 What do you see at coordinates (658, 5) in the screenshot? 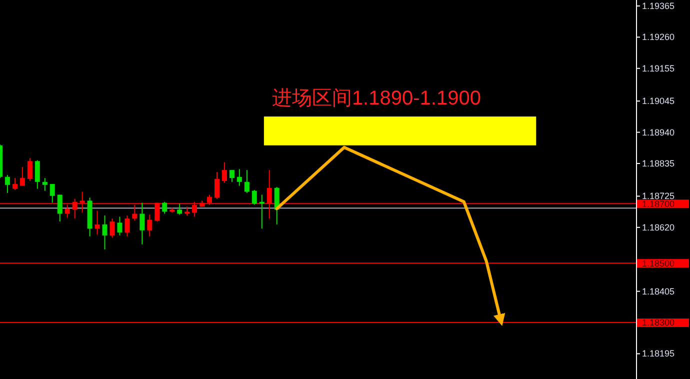
I see `y-tick-label: 1.19365` at bounding box center [658, 5].